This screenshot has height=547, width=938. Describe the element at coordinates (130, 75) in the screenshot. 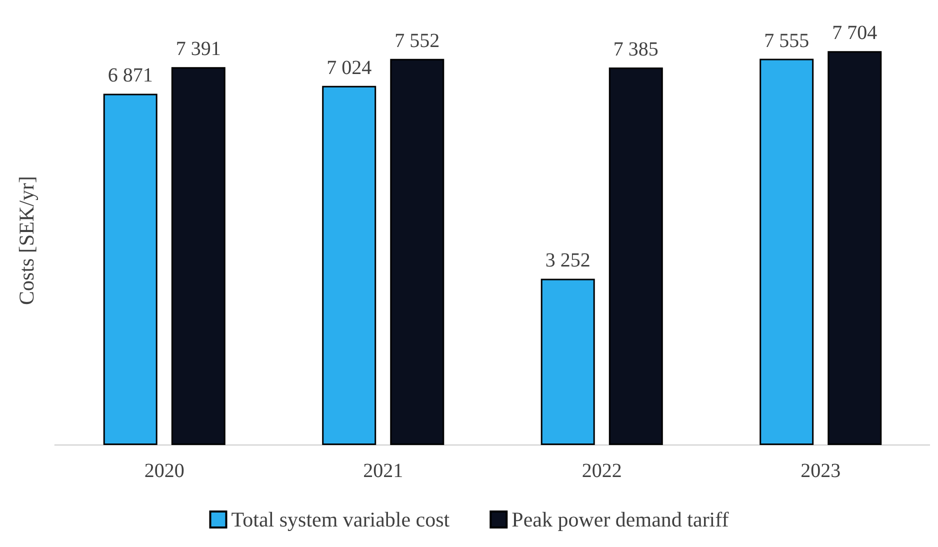

I see `data-label: 6 871` at that location.